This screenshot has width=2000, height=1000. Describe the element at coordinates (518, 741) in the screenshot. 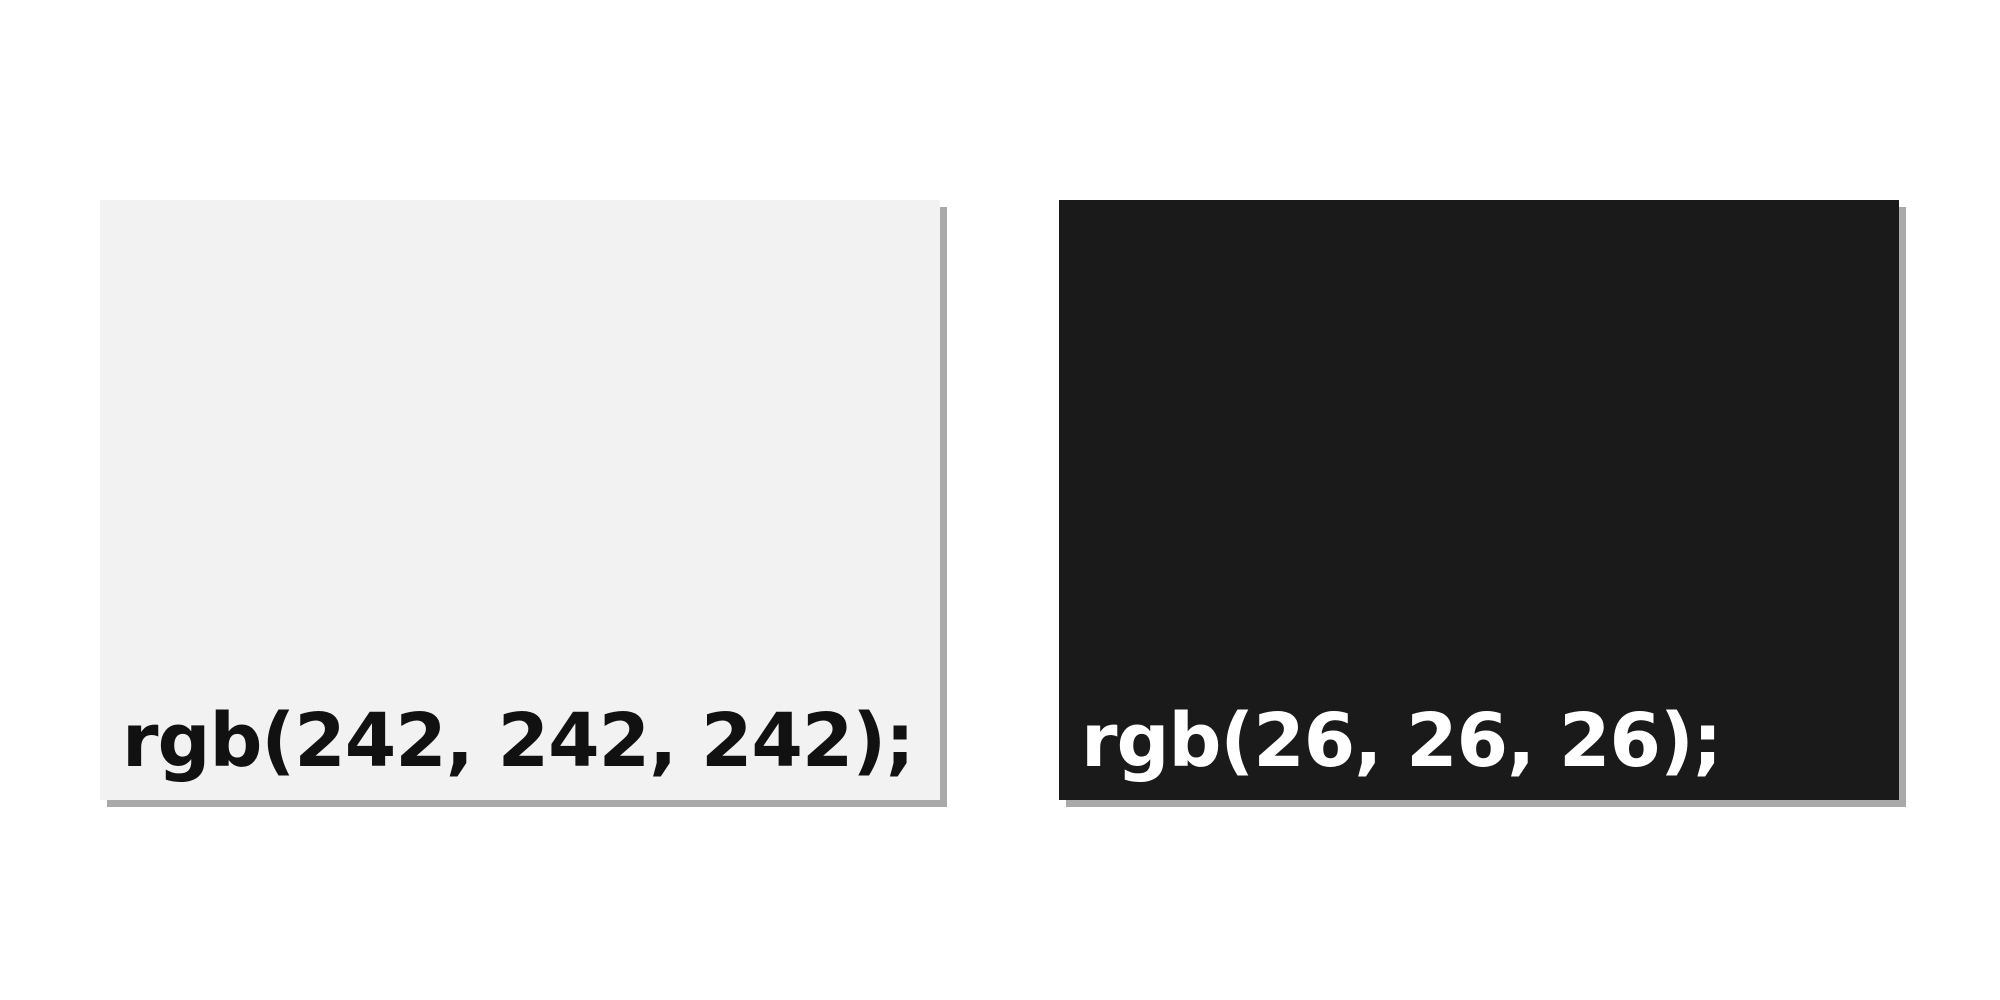

I see `light-swatch-label: rgb(242, 242, 242);` at that location.